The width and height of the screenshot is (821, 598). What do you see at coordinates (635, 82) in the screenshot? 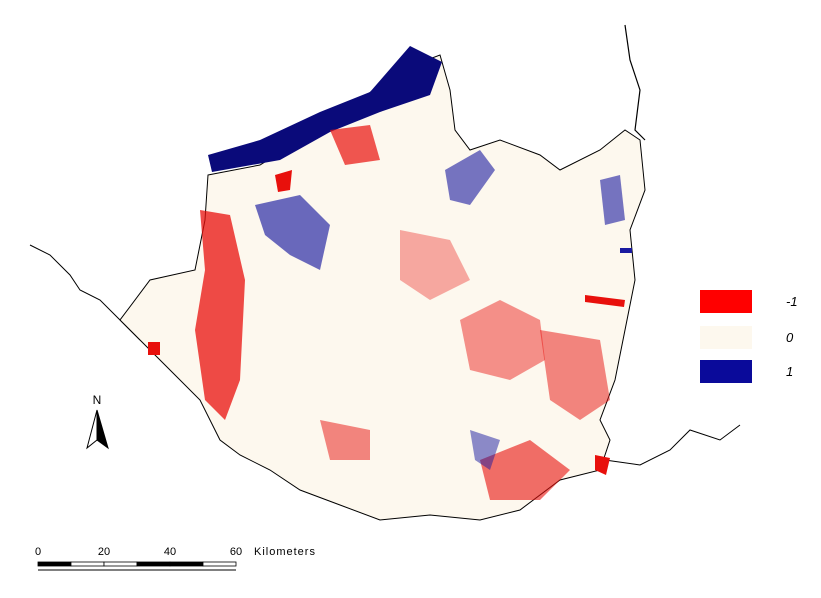
I see `river-east` at bounding box center [635, 82].